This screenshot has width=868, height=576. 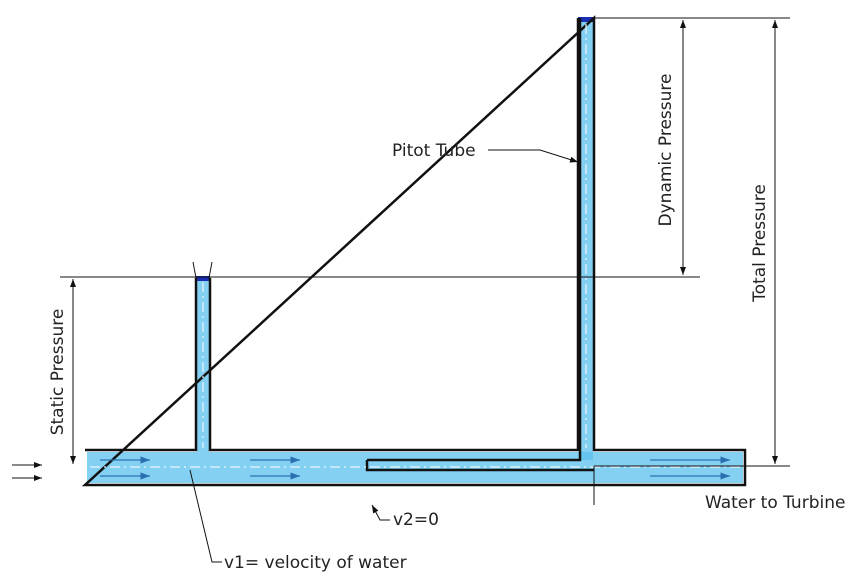 I want to click on label: v2=0, so click(x=416, y=520).